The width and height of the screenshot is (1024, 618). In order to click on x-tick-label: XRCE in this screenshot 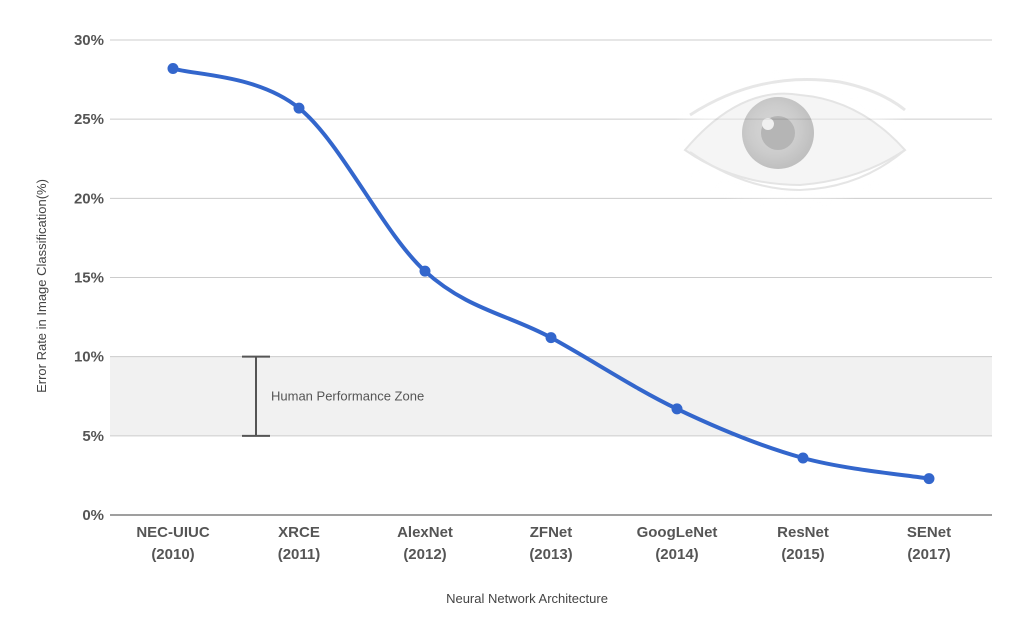, I will do `click(299, 532)`.